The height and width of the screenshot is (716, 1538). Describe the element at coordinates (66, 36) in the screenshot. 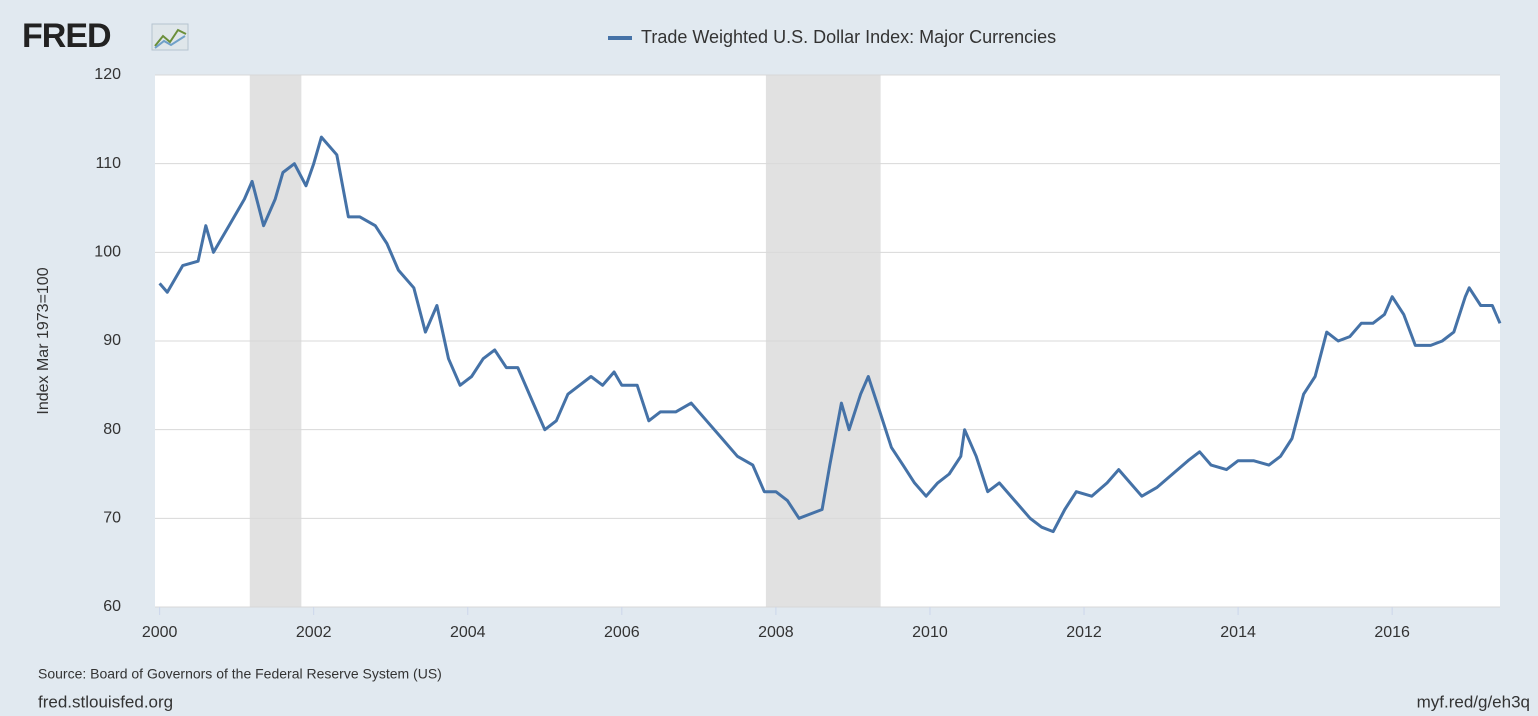

I see `logo: FRED` at that location.